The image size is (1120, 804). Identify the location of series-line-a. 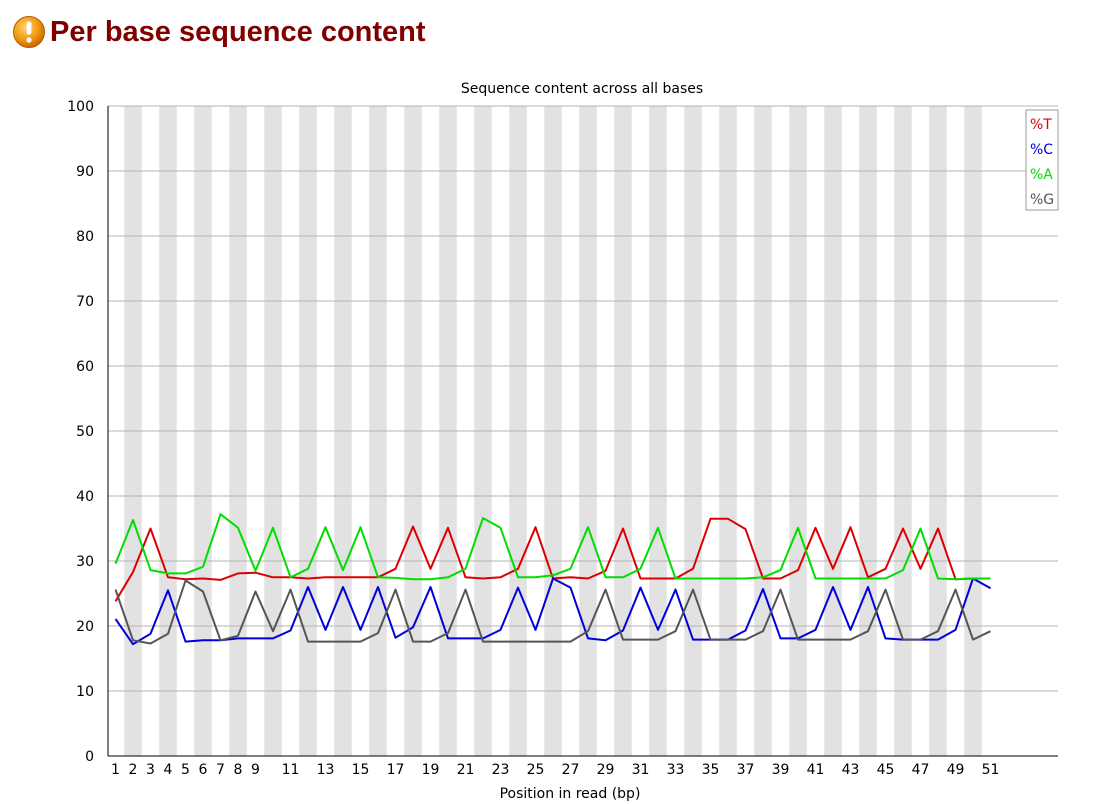
(552, 547).